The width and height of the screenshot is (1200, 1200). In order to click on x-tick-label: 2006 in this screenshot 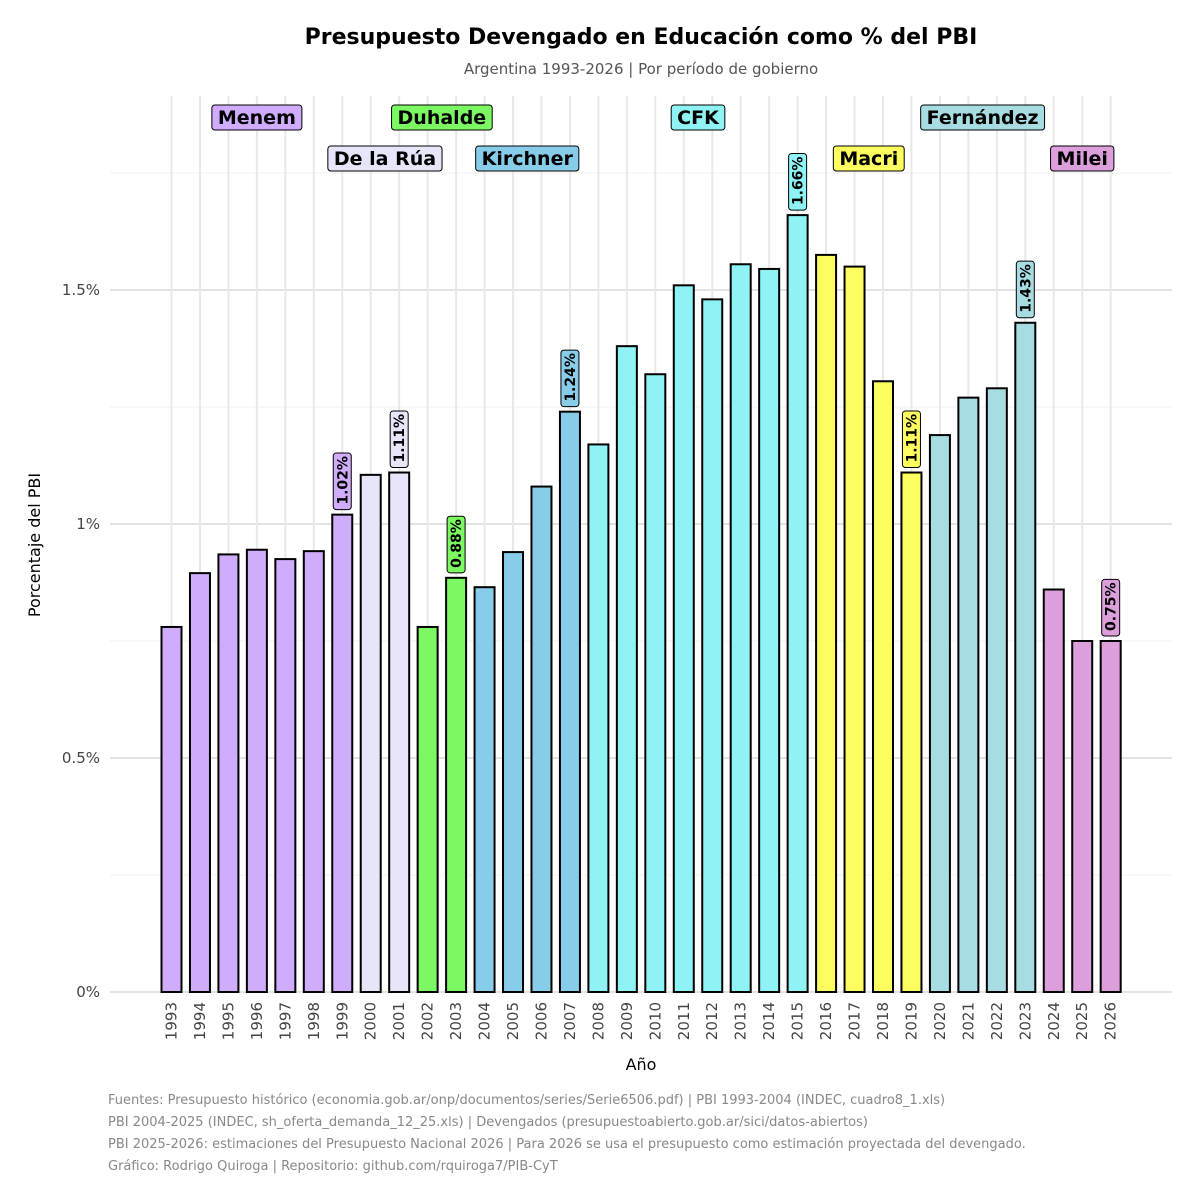, I will do `click(541, 1021)`.